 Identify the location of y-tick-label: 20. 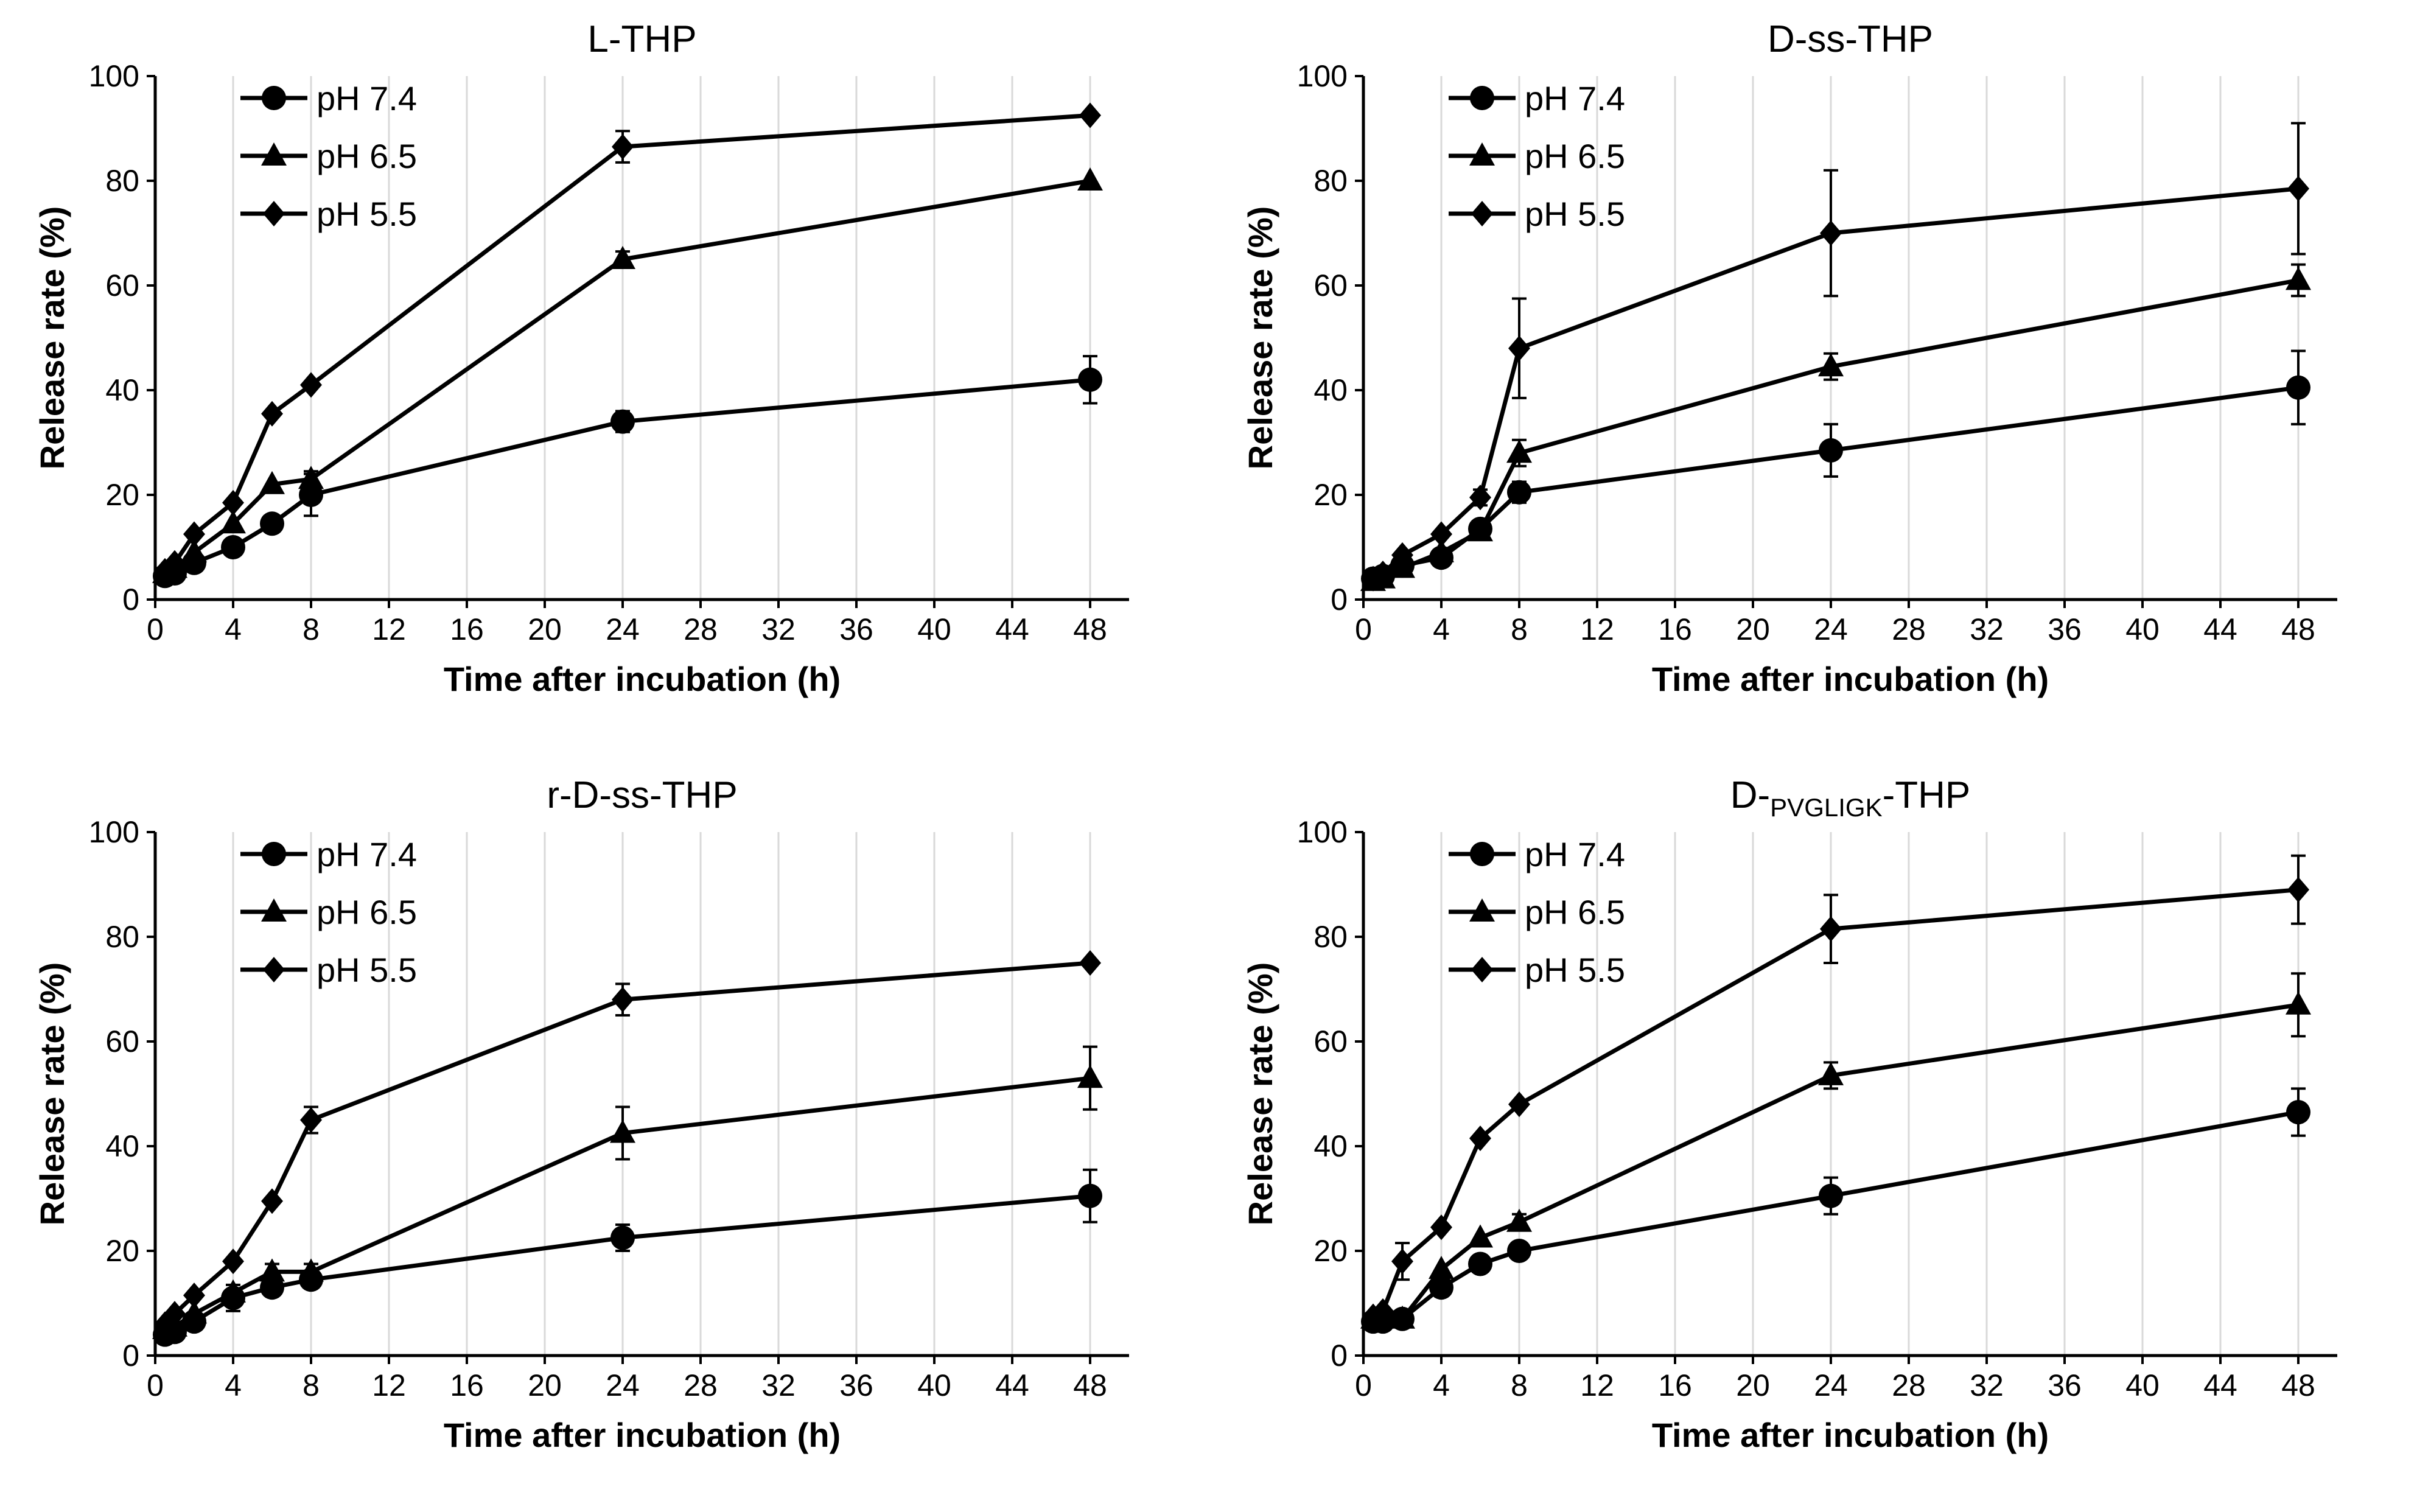
(1330, 1251).